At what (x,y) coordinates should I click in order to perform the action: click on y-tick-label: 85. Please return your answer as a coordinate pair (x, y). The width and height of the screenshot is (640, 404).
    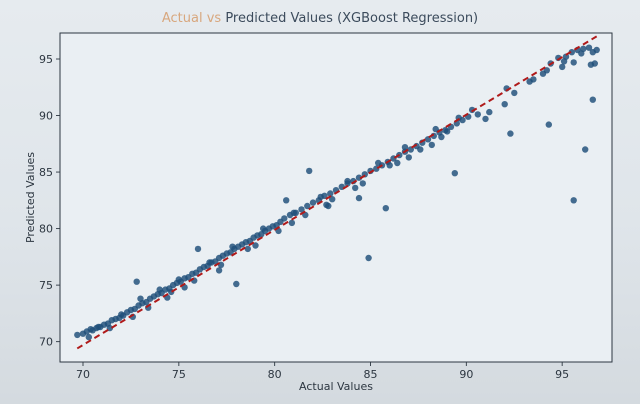
    Looking at the image, I should click on (46, 172).